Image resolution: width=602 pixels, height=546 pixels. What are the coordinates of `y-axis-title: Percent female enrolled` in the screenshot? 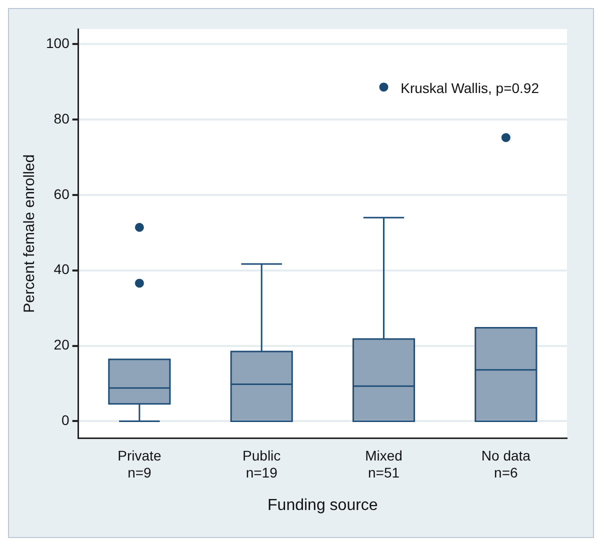 It's located at (29, 233).